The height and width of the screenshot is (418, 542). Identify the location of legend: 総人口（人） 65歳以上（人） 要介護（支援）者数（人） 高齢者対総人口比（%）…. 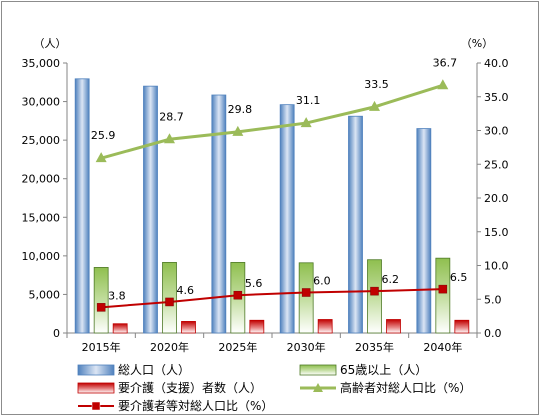
(274, 388).